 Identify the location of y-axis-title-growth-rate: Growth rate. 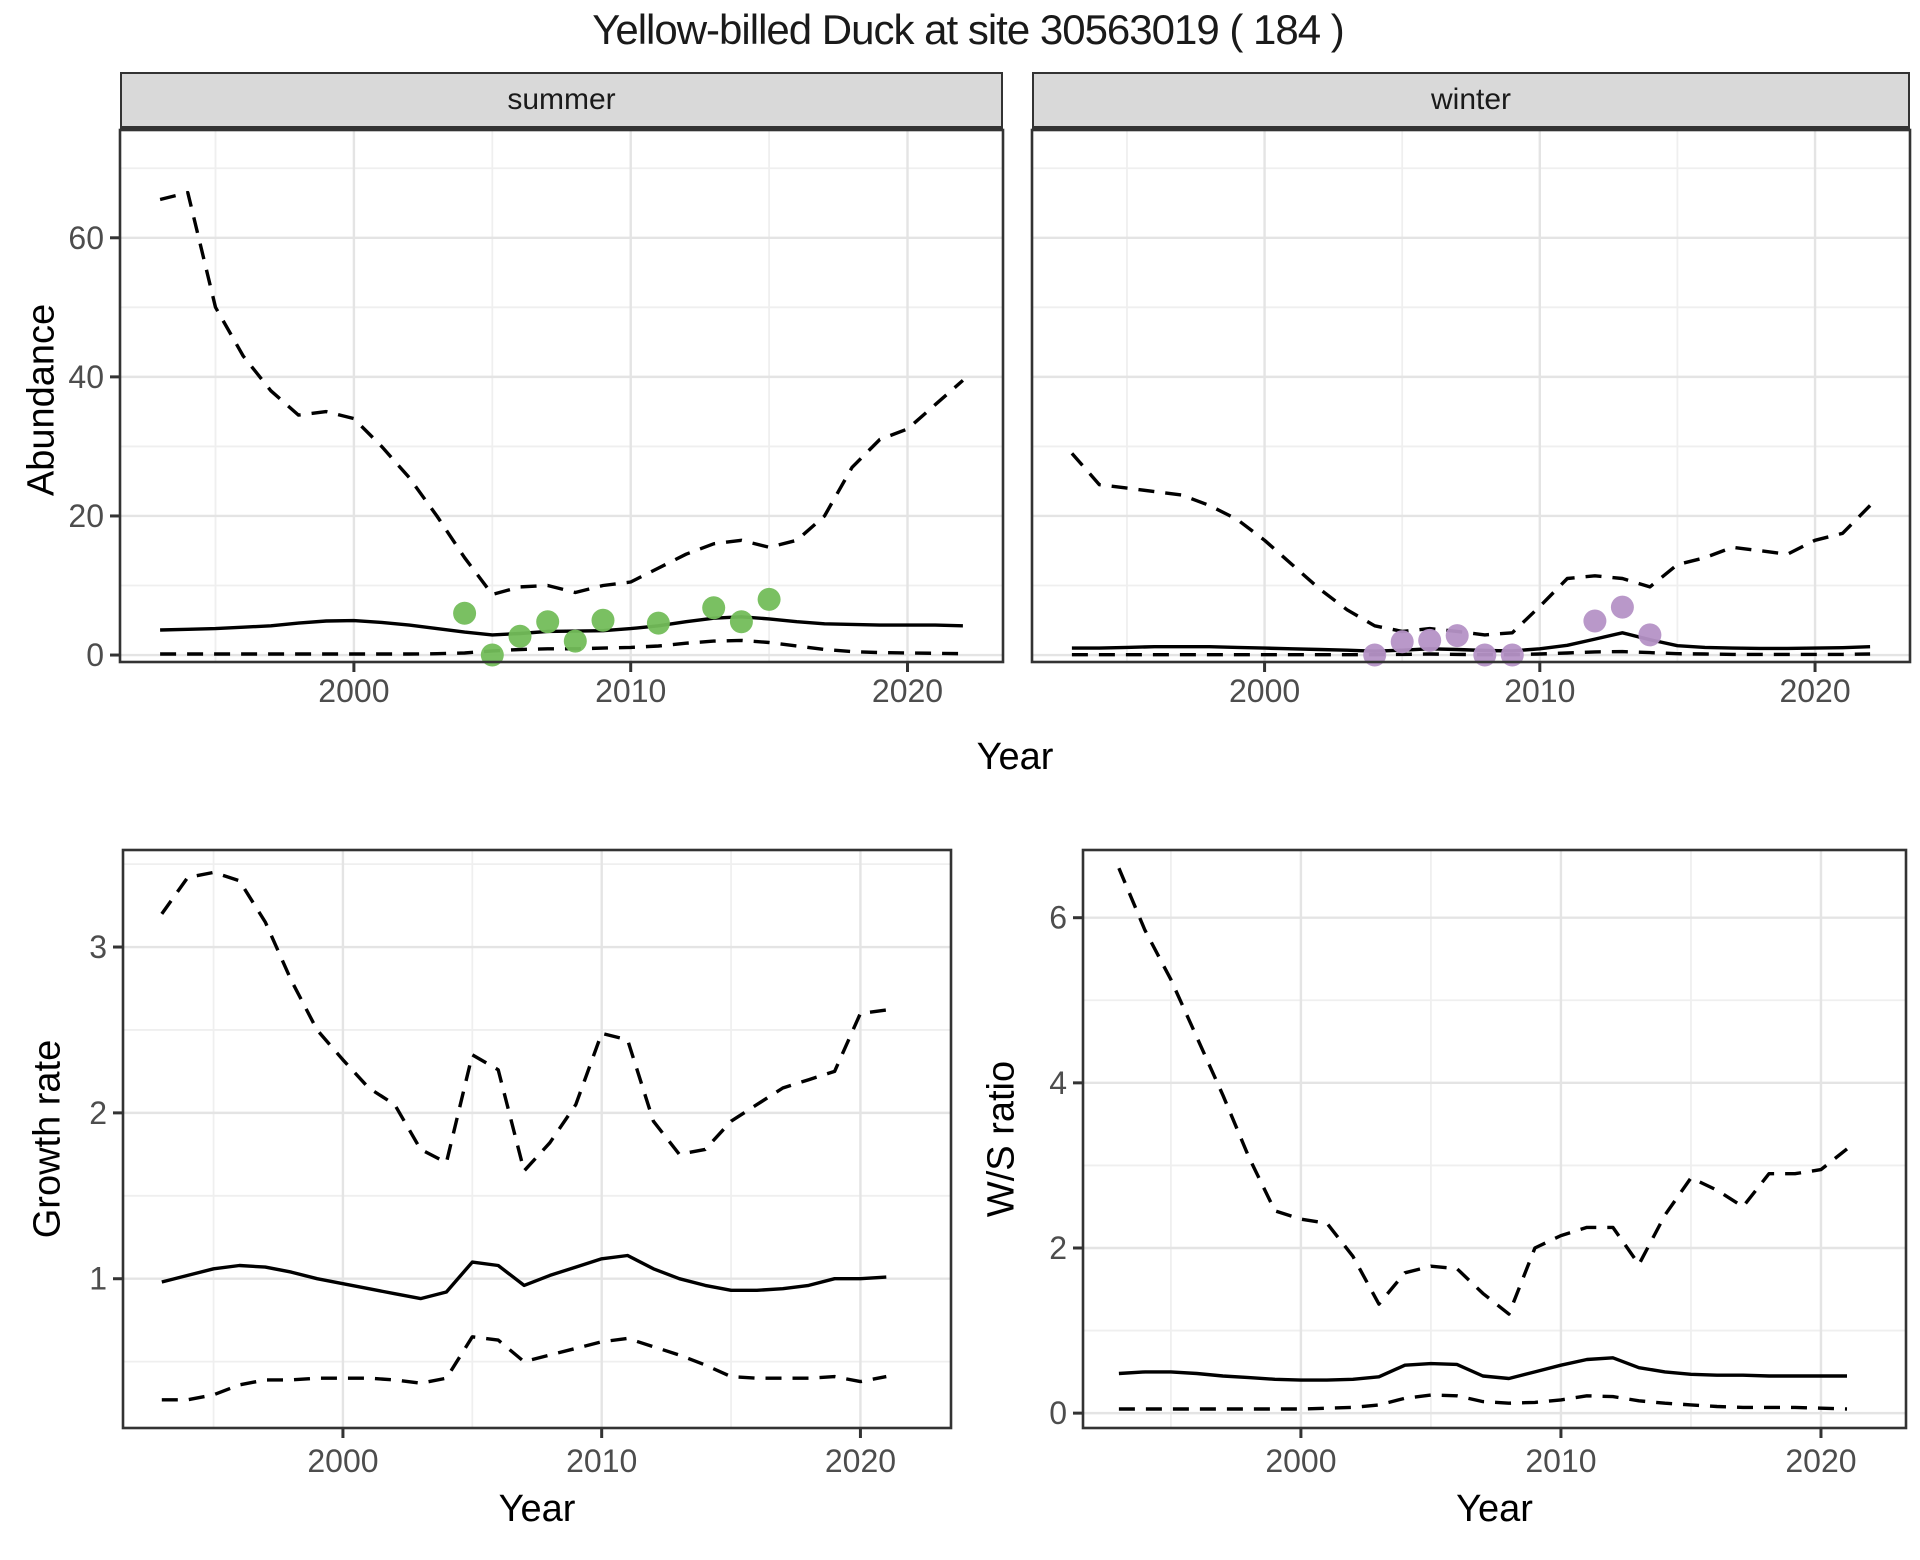
(47, 1139).